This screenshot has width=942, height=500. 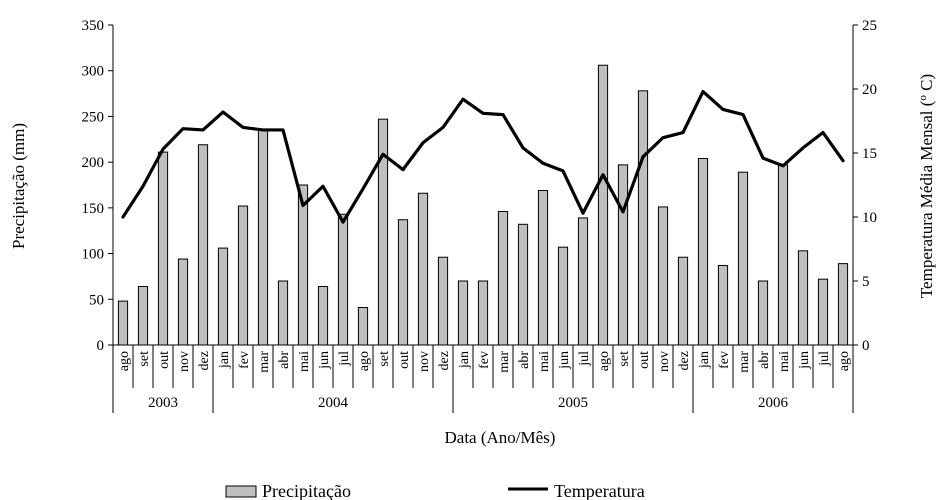 What do you see at coordinates (93, 209) in the screenshot?
I see `left-y-tick-label: 150` at bounding box center [93, 209].